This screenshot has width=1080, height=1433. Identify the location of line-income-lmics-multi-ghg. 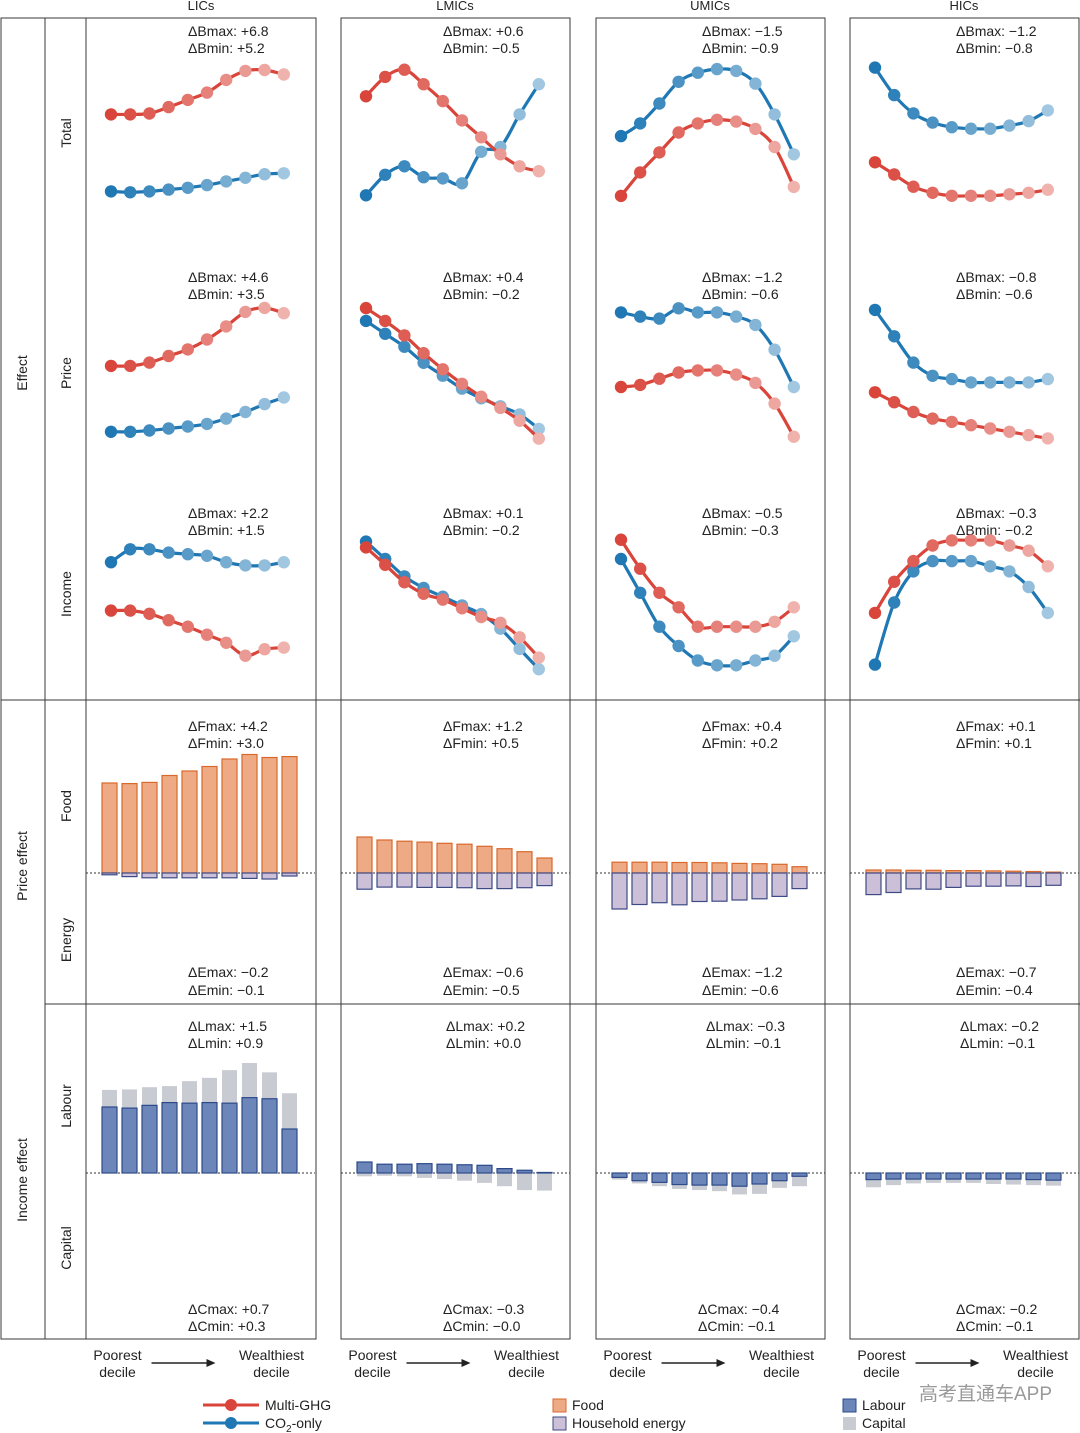
(452, 602).